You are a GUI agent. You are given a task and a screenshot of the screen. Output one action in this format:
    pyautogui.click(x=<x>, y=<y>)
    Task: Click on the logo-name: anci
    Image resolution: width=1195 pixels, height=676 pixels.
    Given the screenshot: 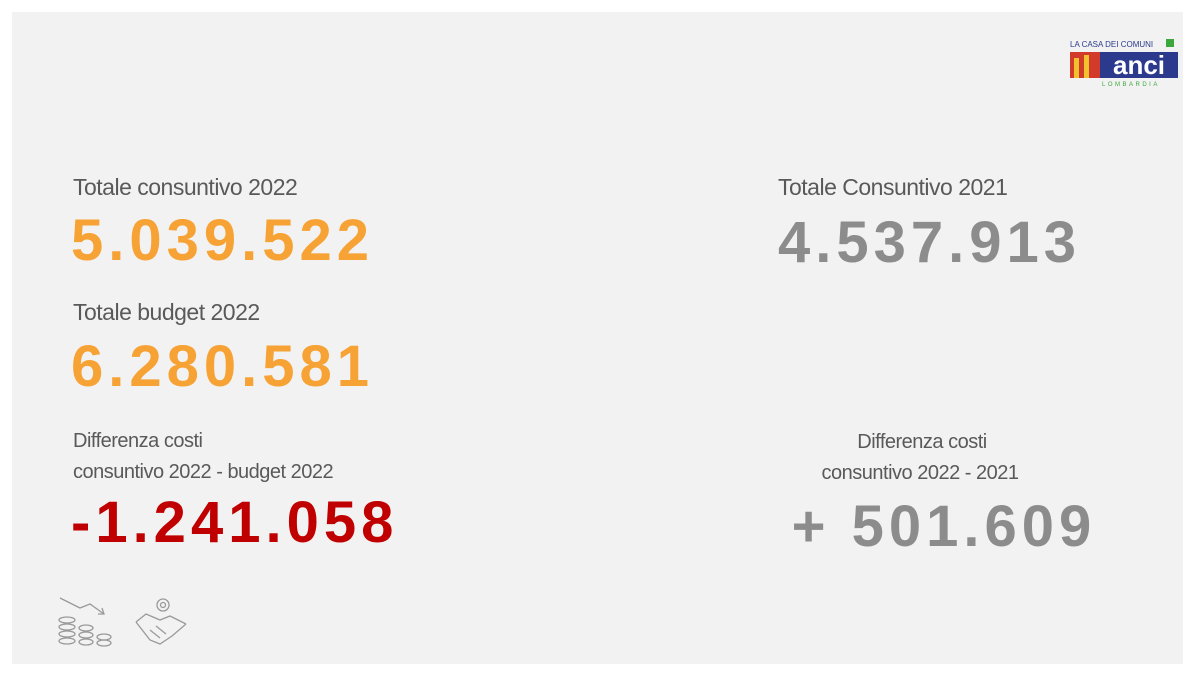 What is the action you would take?
    pyautogui.click(x=1139, y=65)
    